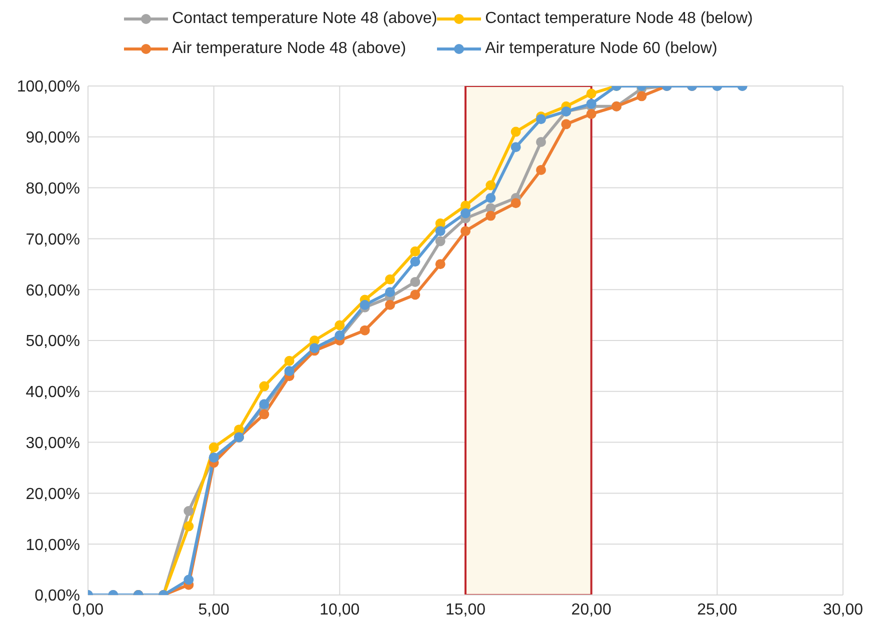 This screenshot has width=877, height=636. I want to click on x-tick-label: 5,00, so click(214, 609).